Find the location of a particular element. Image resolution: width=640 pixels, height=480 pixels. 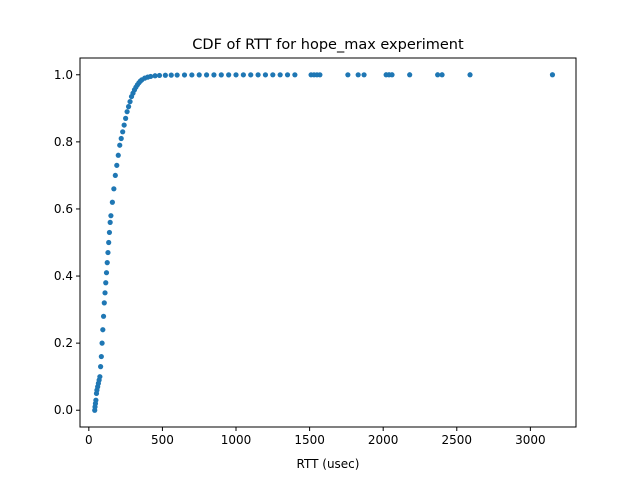

x-tick-label: 500 is located at coordinates (162, 440).